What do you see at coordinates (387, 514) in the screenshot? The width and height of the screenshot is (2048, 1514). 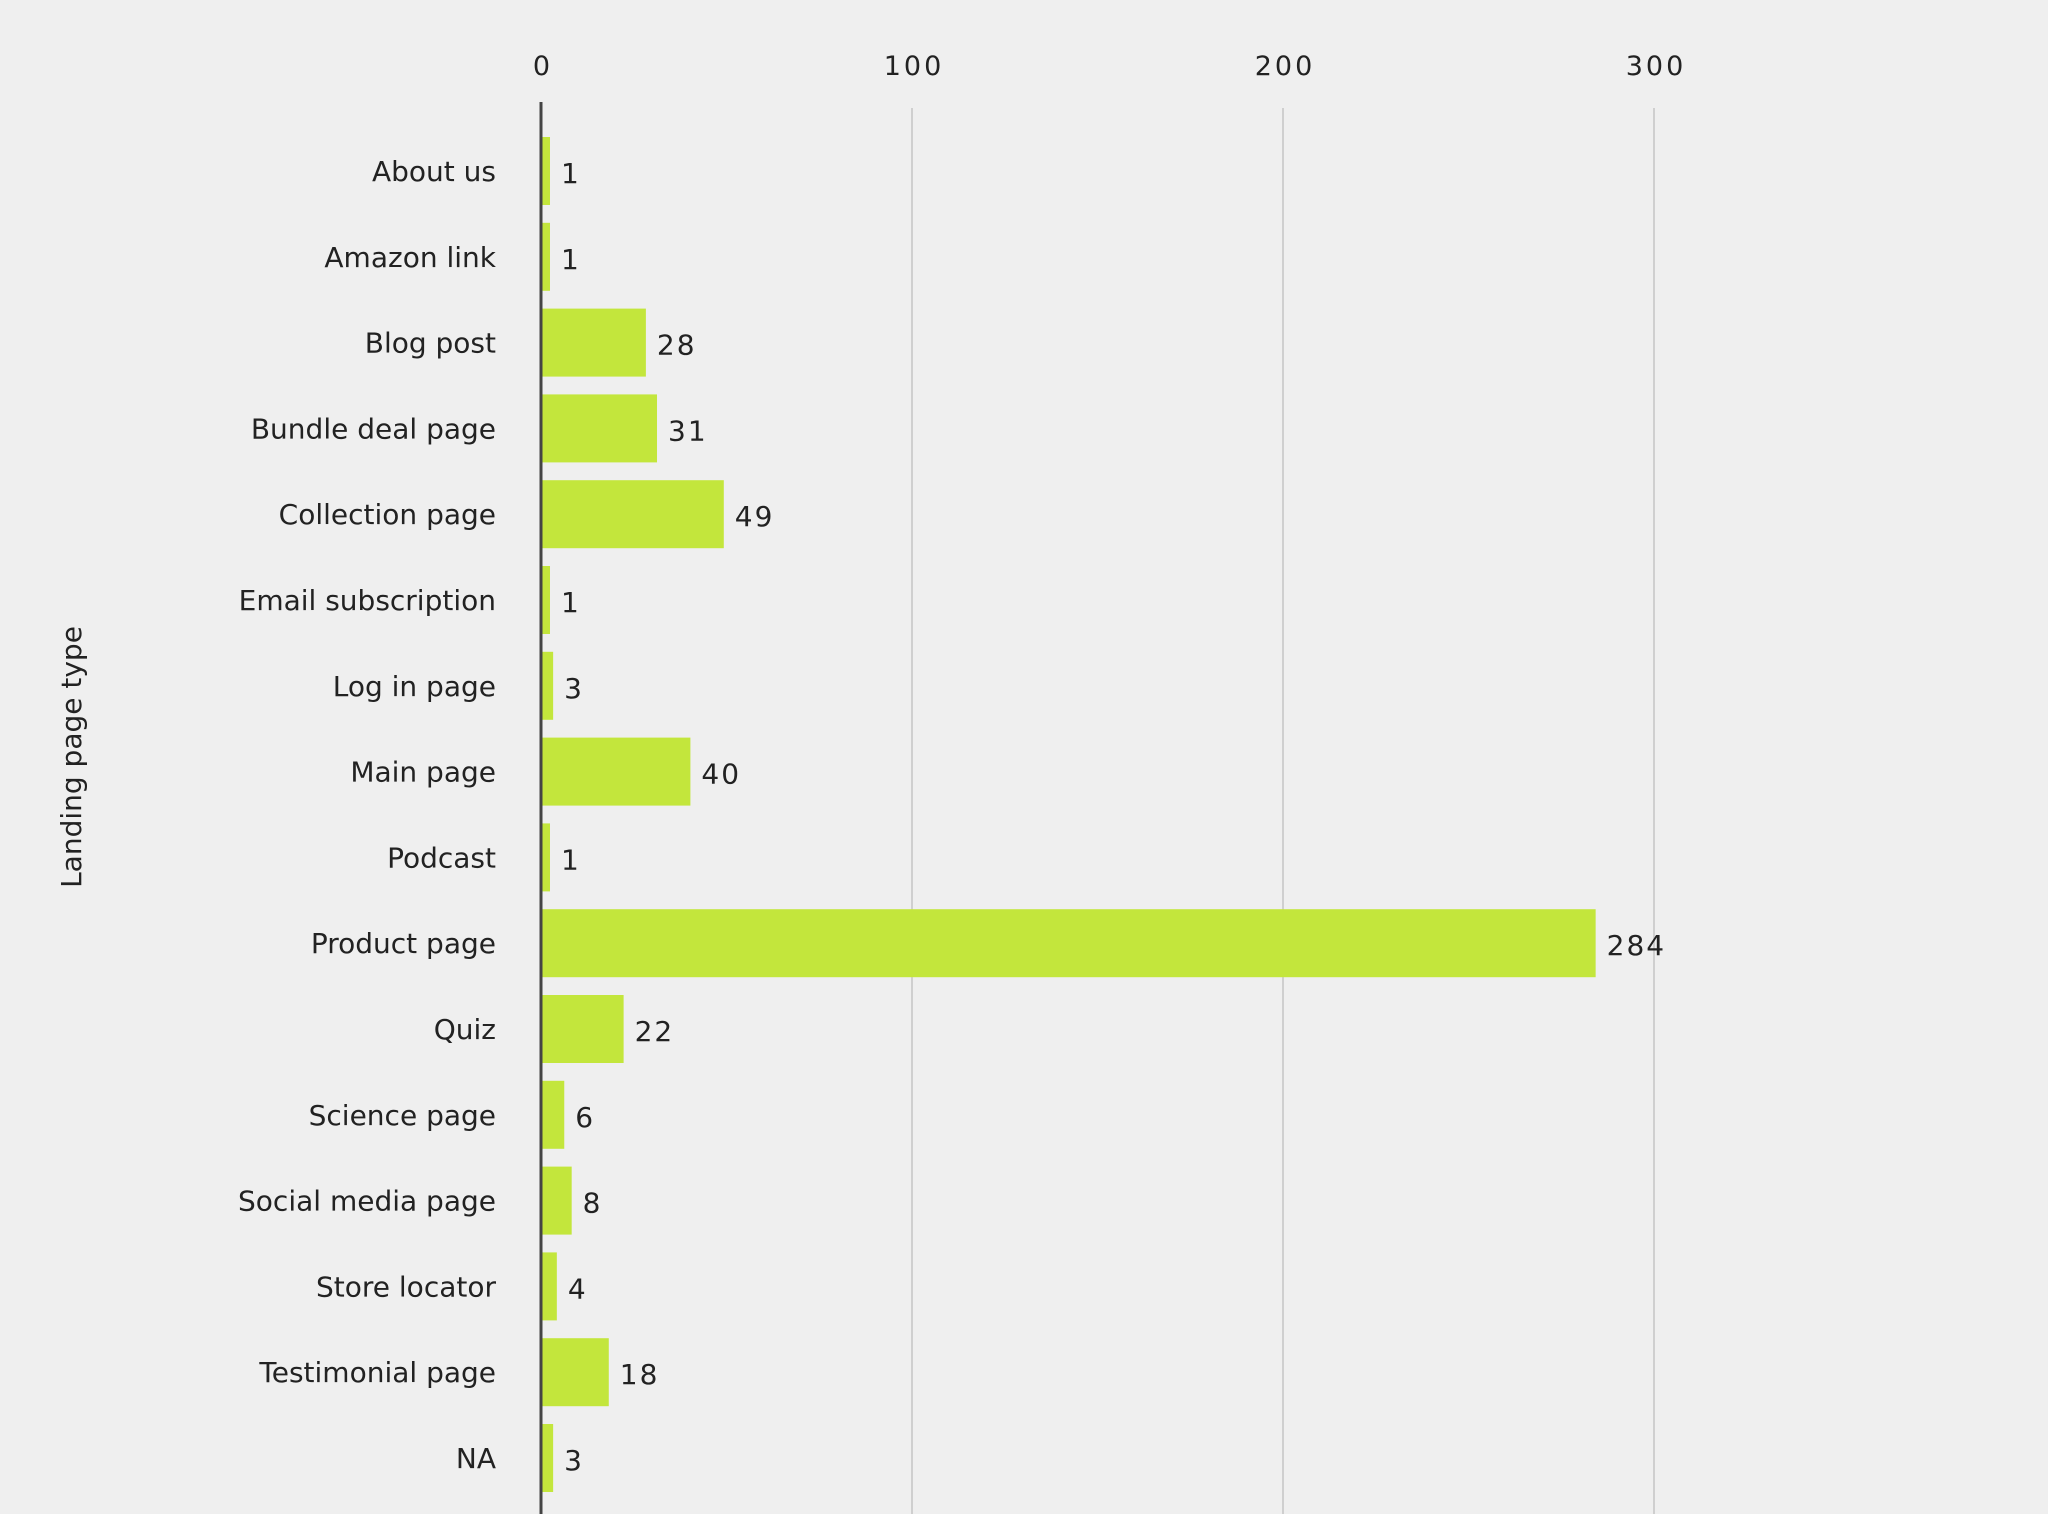 I see `category-label: Collection page` at bounding box center [387, 514].